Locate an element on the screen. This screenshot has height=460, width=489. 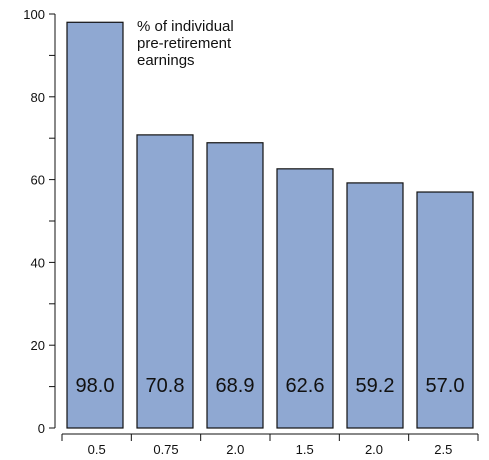
bar-value-label: 68.9 is located at coordinates (235, 386).